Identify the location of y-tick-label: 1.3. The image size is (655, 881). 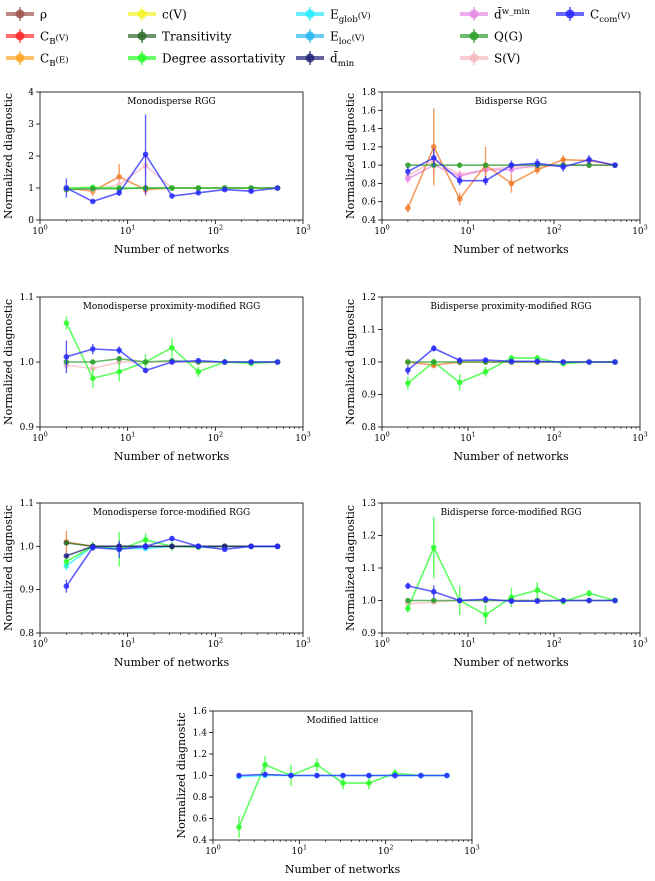
(369, 504).